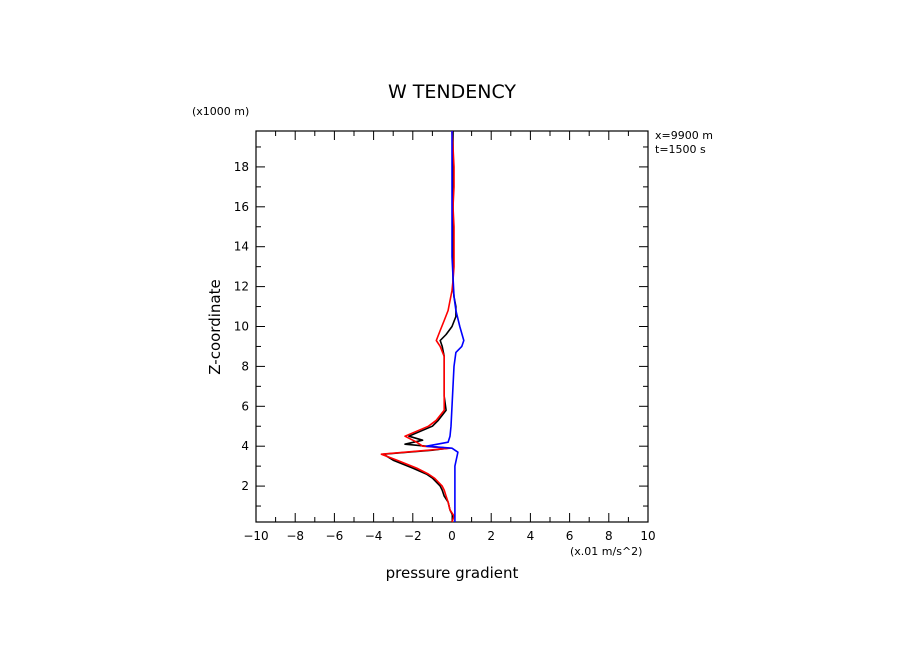 Image resolution: width=904 pixels, height=654 pixels. I want to click on x-tick-label: −4, so click(374, 536).